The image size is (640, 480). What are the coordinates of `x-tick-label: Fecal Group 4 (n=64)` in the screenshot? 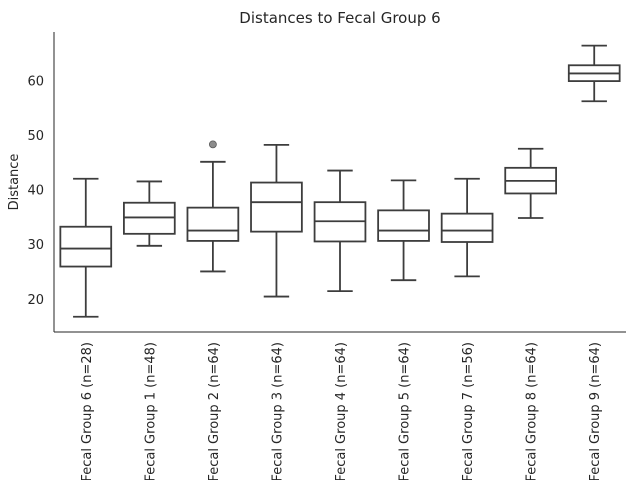 It's located at (341, 411).